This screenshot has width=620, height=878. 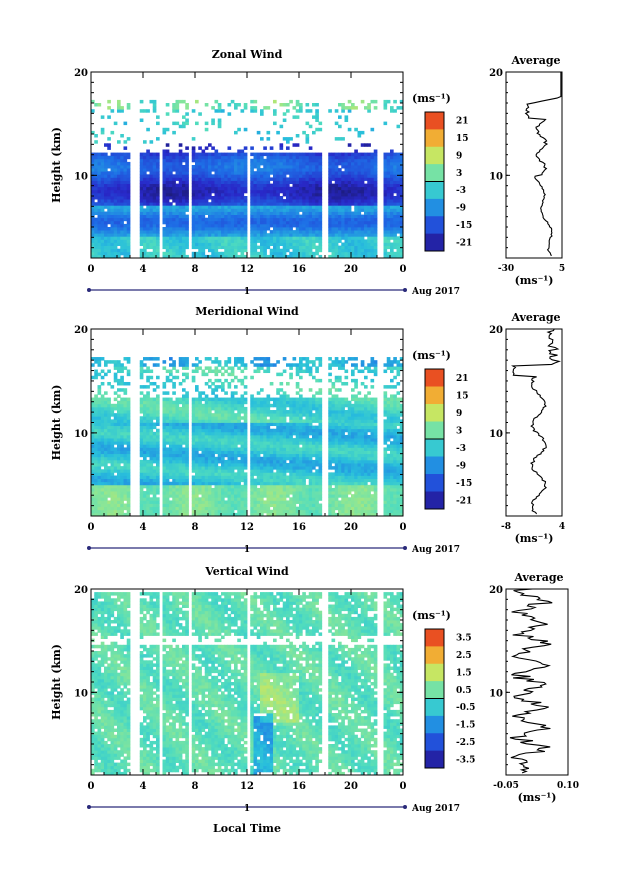 What do you see at coordinates (506, 269) in the screenshot?
I see `profile-x-tick-label: -30` at bounding box center [506, 269].